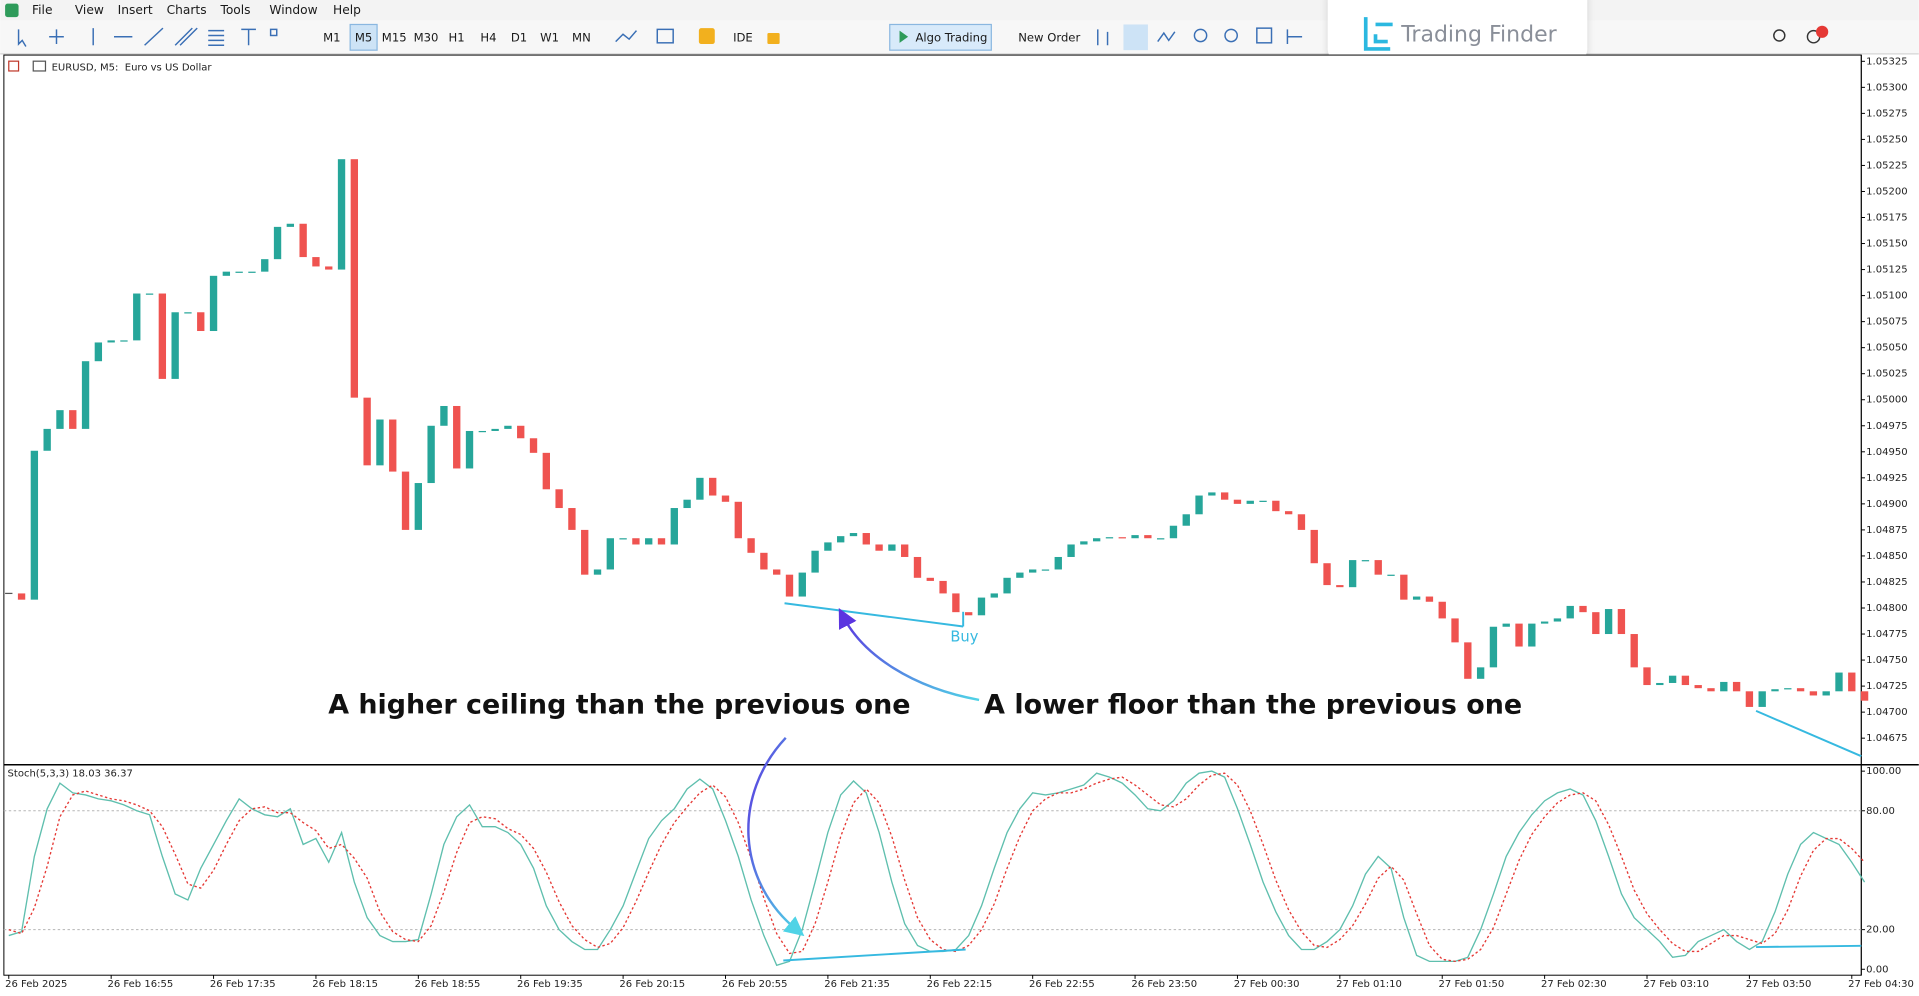 Image resolution: width=1919 pixels, height=996 pixels. Describe the element at coordinates (1886, 296) in the screenshot. I see `y-tick-label: 1.05100` at that location.